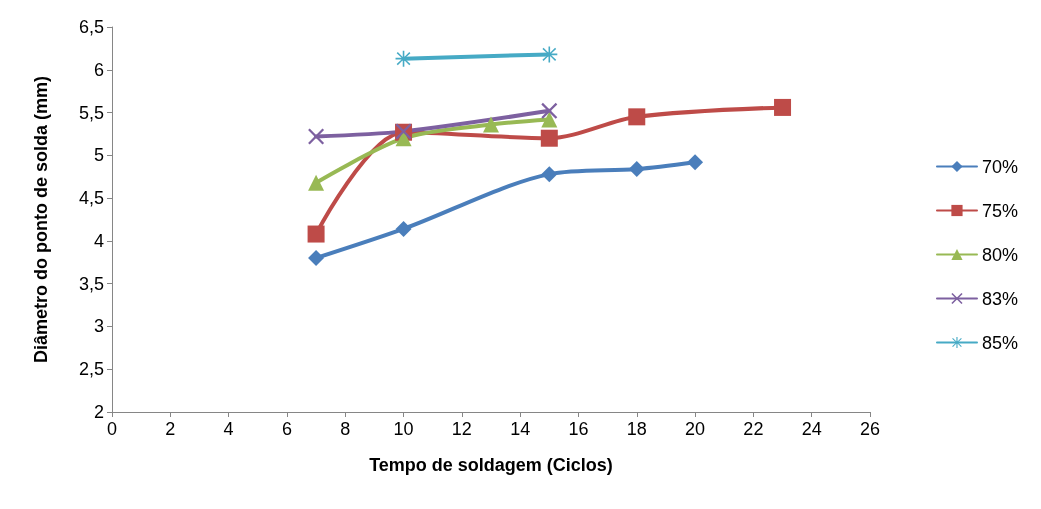 Image resolution: width=1041 pixels, height=509 pixels. Describe the element at coordinates (91, 27) in the screenshot. I see `y-tick-label: 6,5` at that location.